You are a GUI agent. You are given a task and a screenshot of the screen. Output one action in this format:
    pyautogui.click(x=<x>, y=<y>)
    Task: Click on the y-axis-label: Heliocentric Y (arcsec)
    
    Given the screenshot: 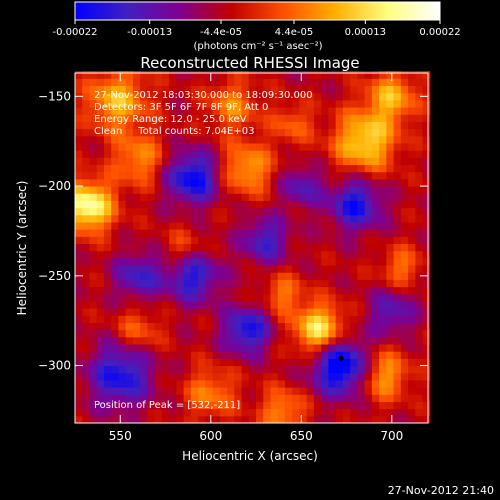 What is the action you would take?
    pyautogui.click(x=22, y=248)
    